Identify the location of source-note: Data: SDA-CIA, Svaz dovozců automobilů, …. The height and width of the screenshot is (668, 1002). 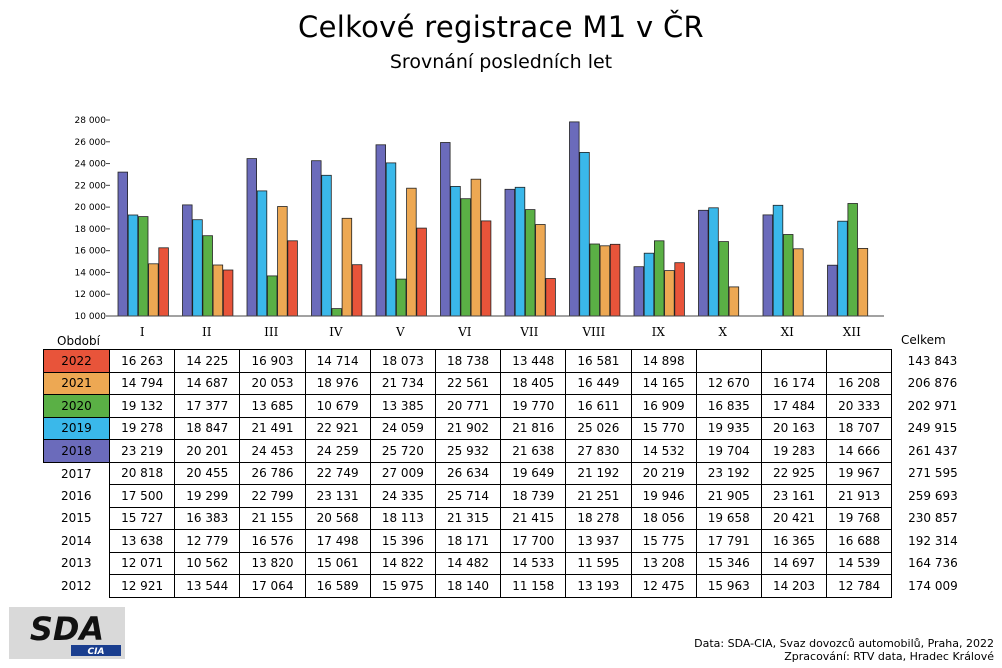
(844, 650).